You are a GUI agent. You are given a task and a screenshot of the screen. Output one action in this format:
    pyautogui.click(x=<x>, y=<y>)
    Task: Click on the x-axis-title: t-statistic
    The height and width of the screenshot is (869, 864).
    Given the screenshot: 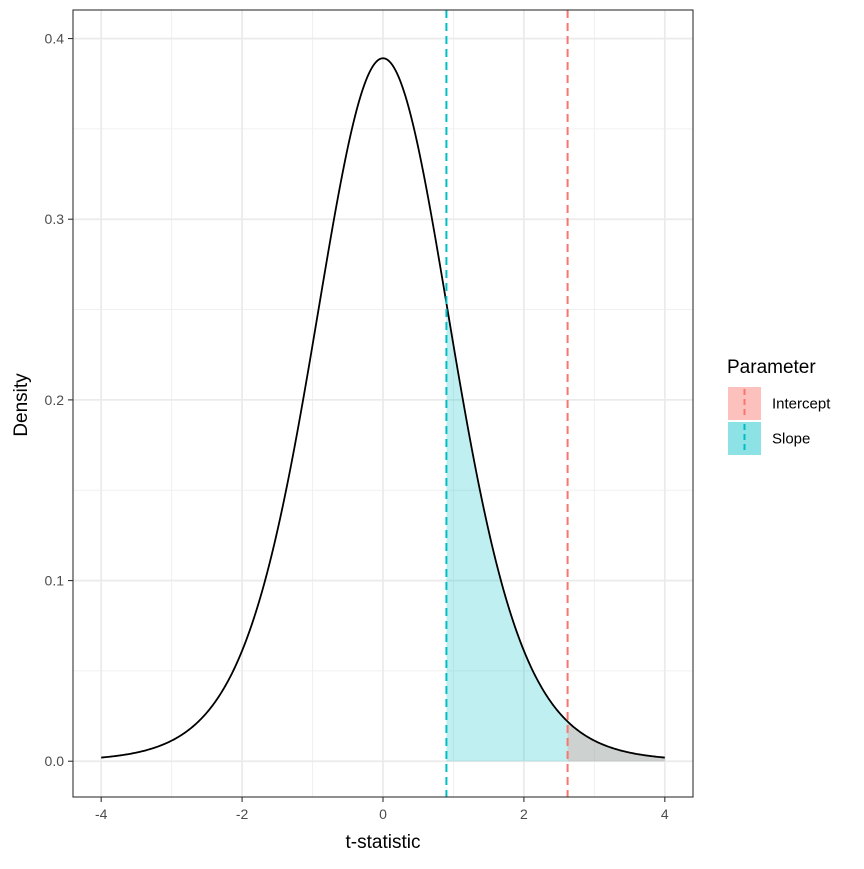 What is the action you would take?
    pyautogui.click(x=383, y=842)
    